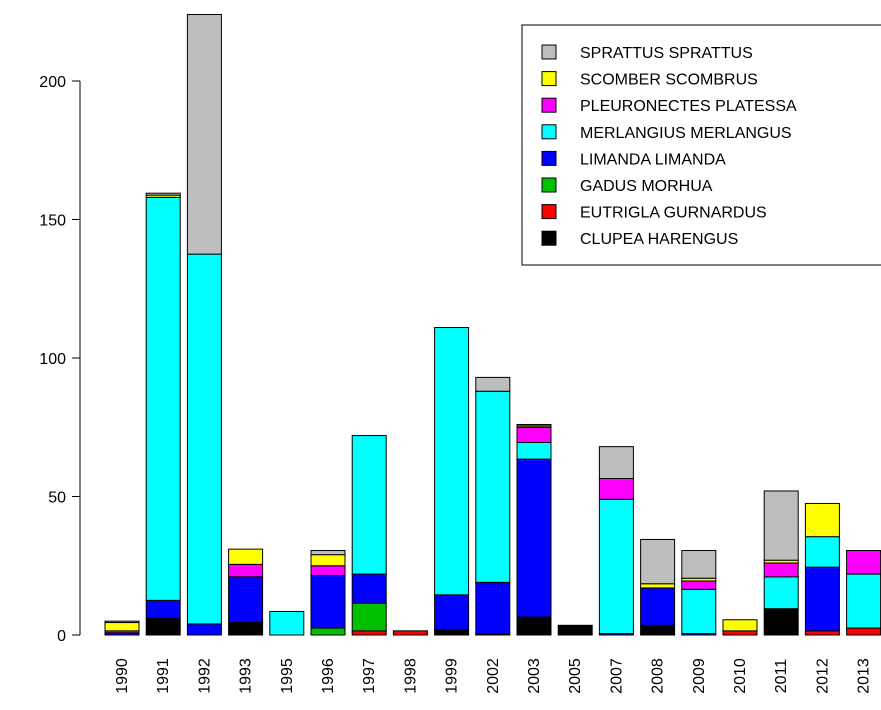 The width and height of the screenshot is (881, 710). I want to click on x-tick-label: 2009, so click(699, 676).